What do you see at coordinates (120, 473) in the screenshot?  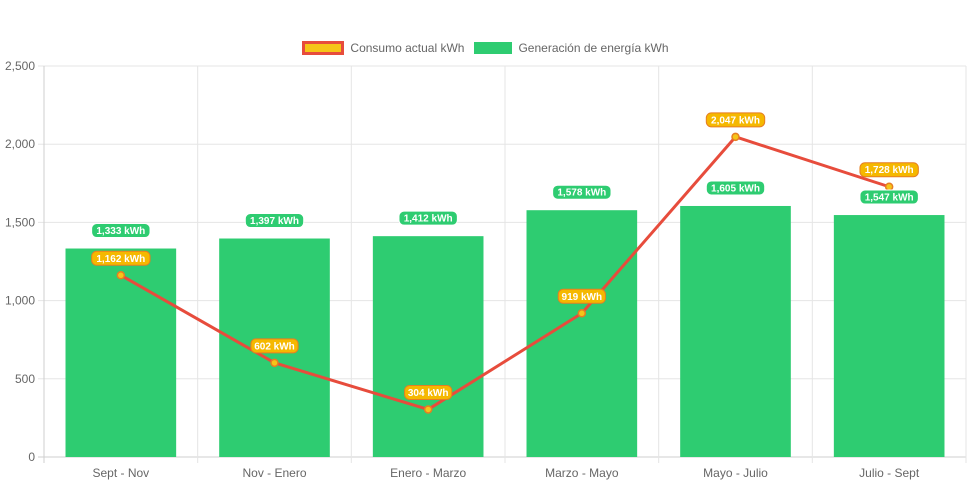 I see `x-tick-label: Sept - Nov` at bounding box center [120, 473].